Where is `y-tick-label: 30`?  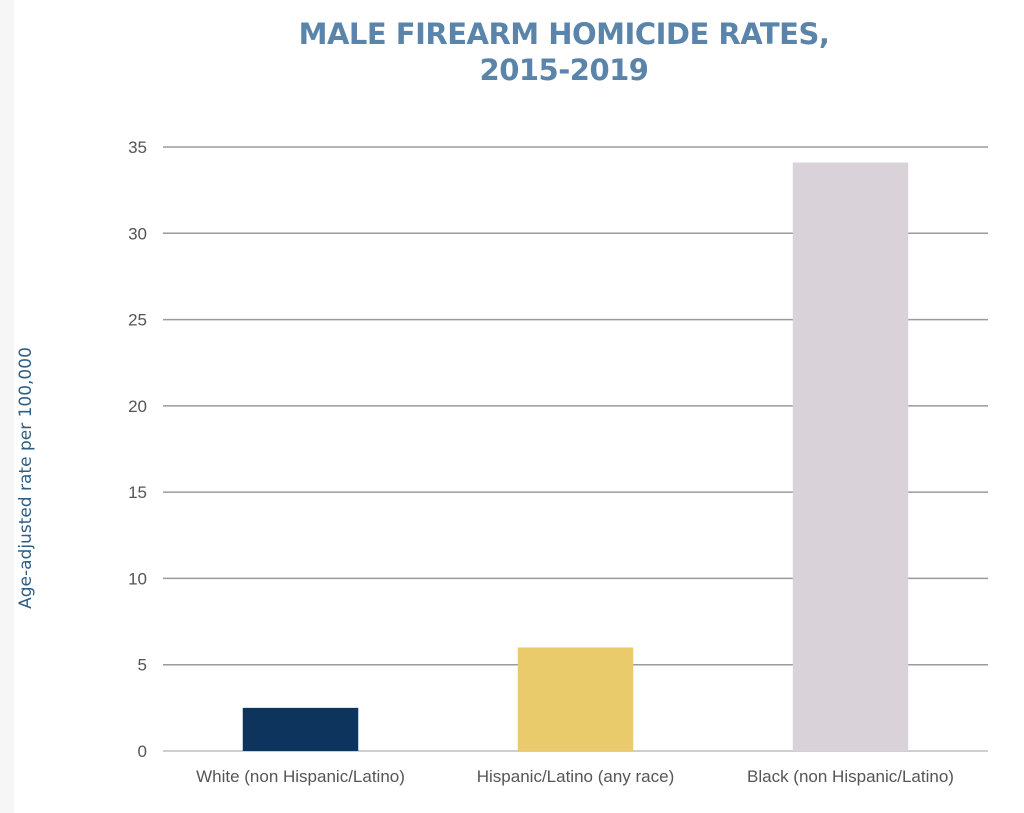
y-tick-label: 30 is located at coordinates (137, 233).